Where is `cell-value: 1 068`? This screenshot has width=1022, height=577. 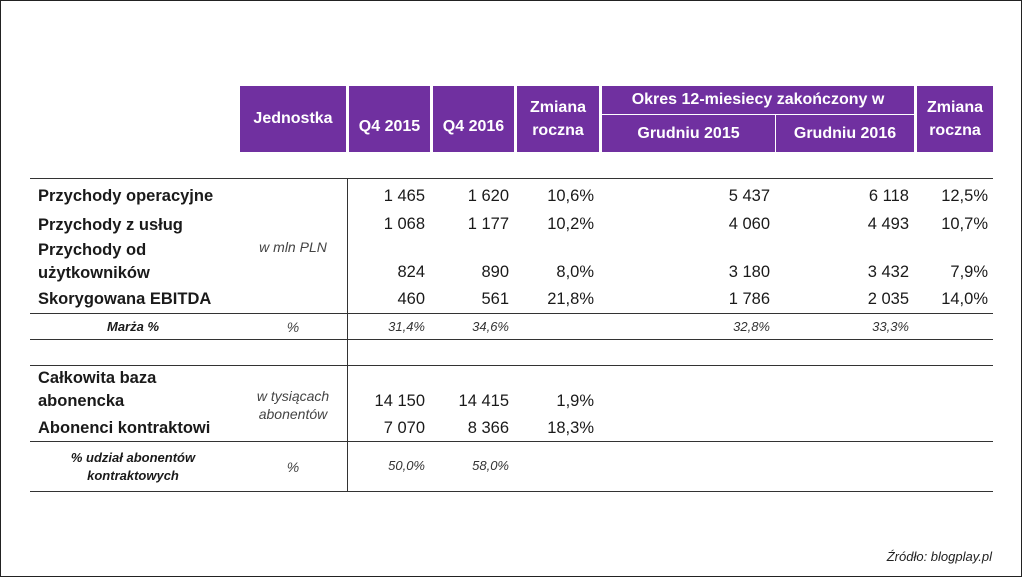
cell-value: 1 068 is located at coordinates (404, 224).